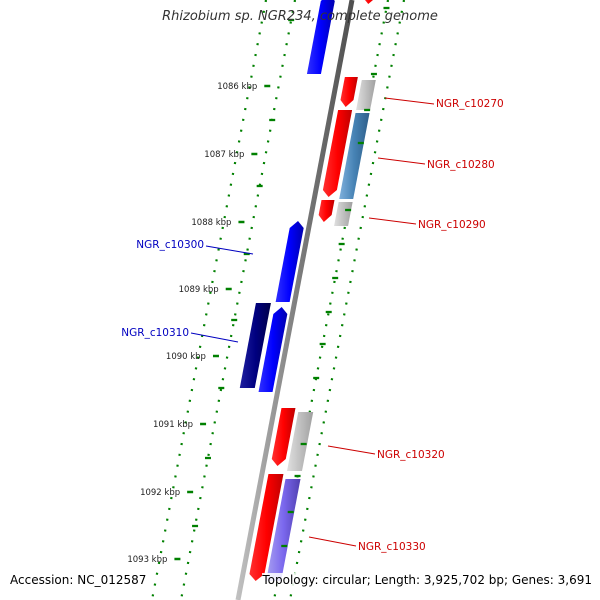 The width and height of the screenshot is (600, 600). I want to click on gene-arrow-NGR_c10330, so click(266, 527).